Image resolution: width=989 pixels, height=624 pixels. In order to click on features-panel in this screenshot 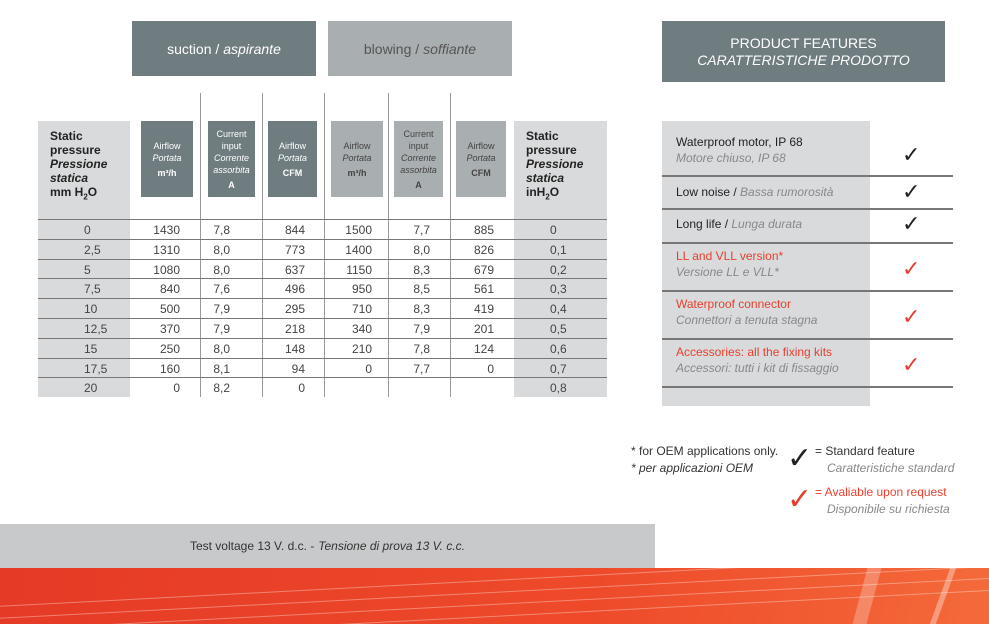, I will do `click(766, 263)`.